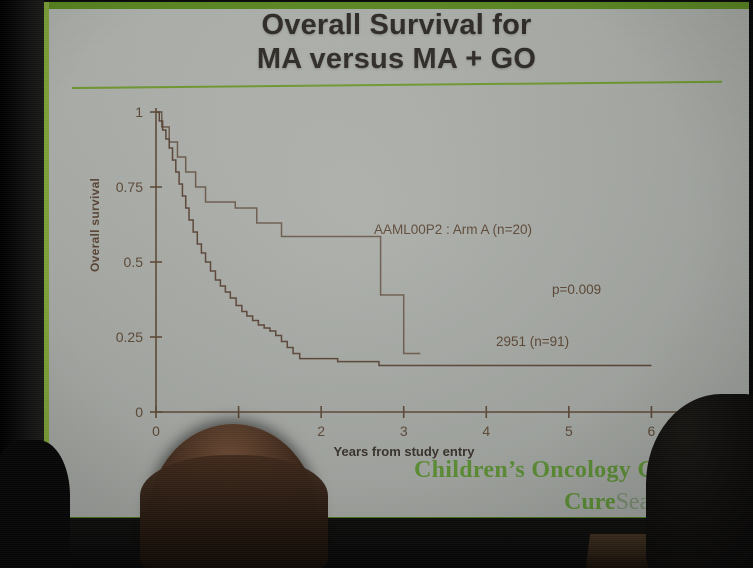 The width and height of the screenshot is (753, 568). I want to click on x-axis-title: Years from study entry, so click(404, 451).